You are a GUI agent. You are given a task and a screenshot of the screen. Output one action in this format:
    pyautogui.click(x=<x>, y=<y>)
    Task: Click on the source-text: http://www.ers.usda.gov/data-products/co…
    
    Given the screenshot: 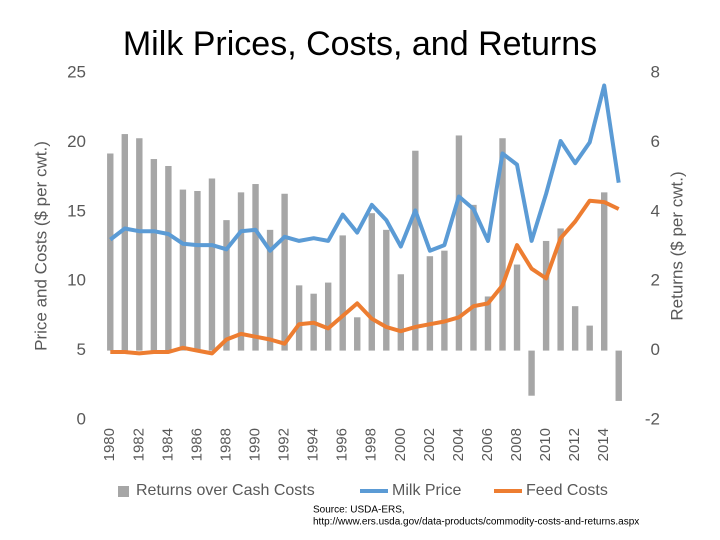 What is the action you would take?
    pyautogui.click(x=476, y=522)
    